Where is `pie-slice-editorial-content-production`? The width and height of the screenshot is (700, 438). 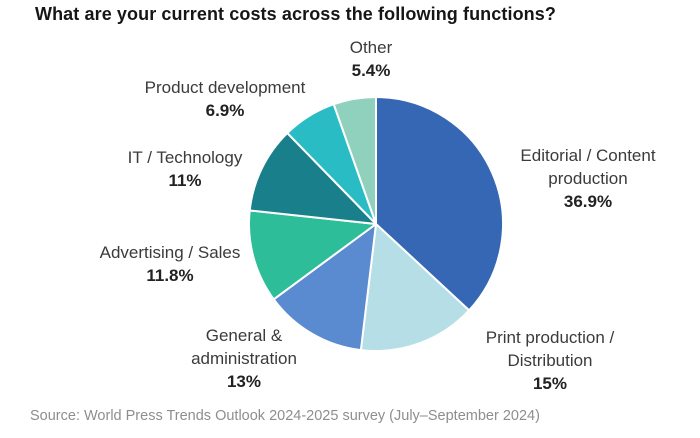
pie-slice-editorial-content-production is located at coordinates (439, 204).